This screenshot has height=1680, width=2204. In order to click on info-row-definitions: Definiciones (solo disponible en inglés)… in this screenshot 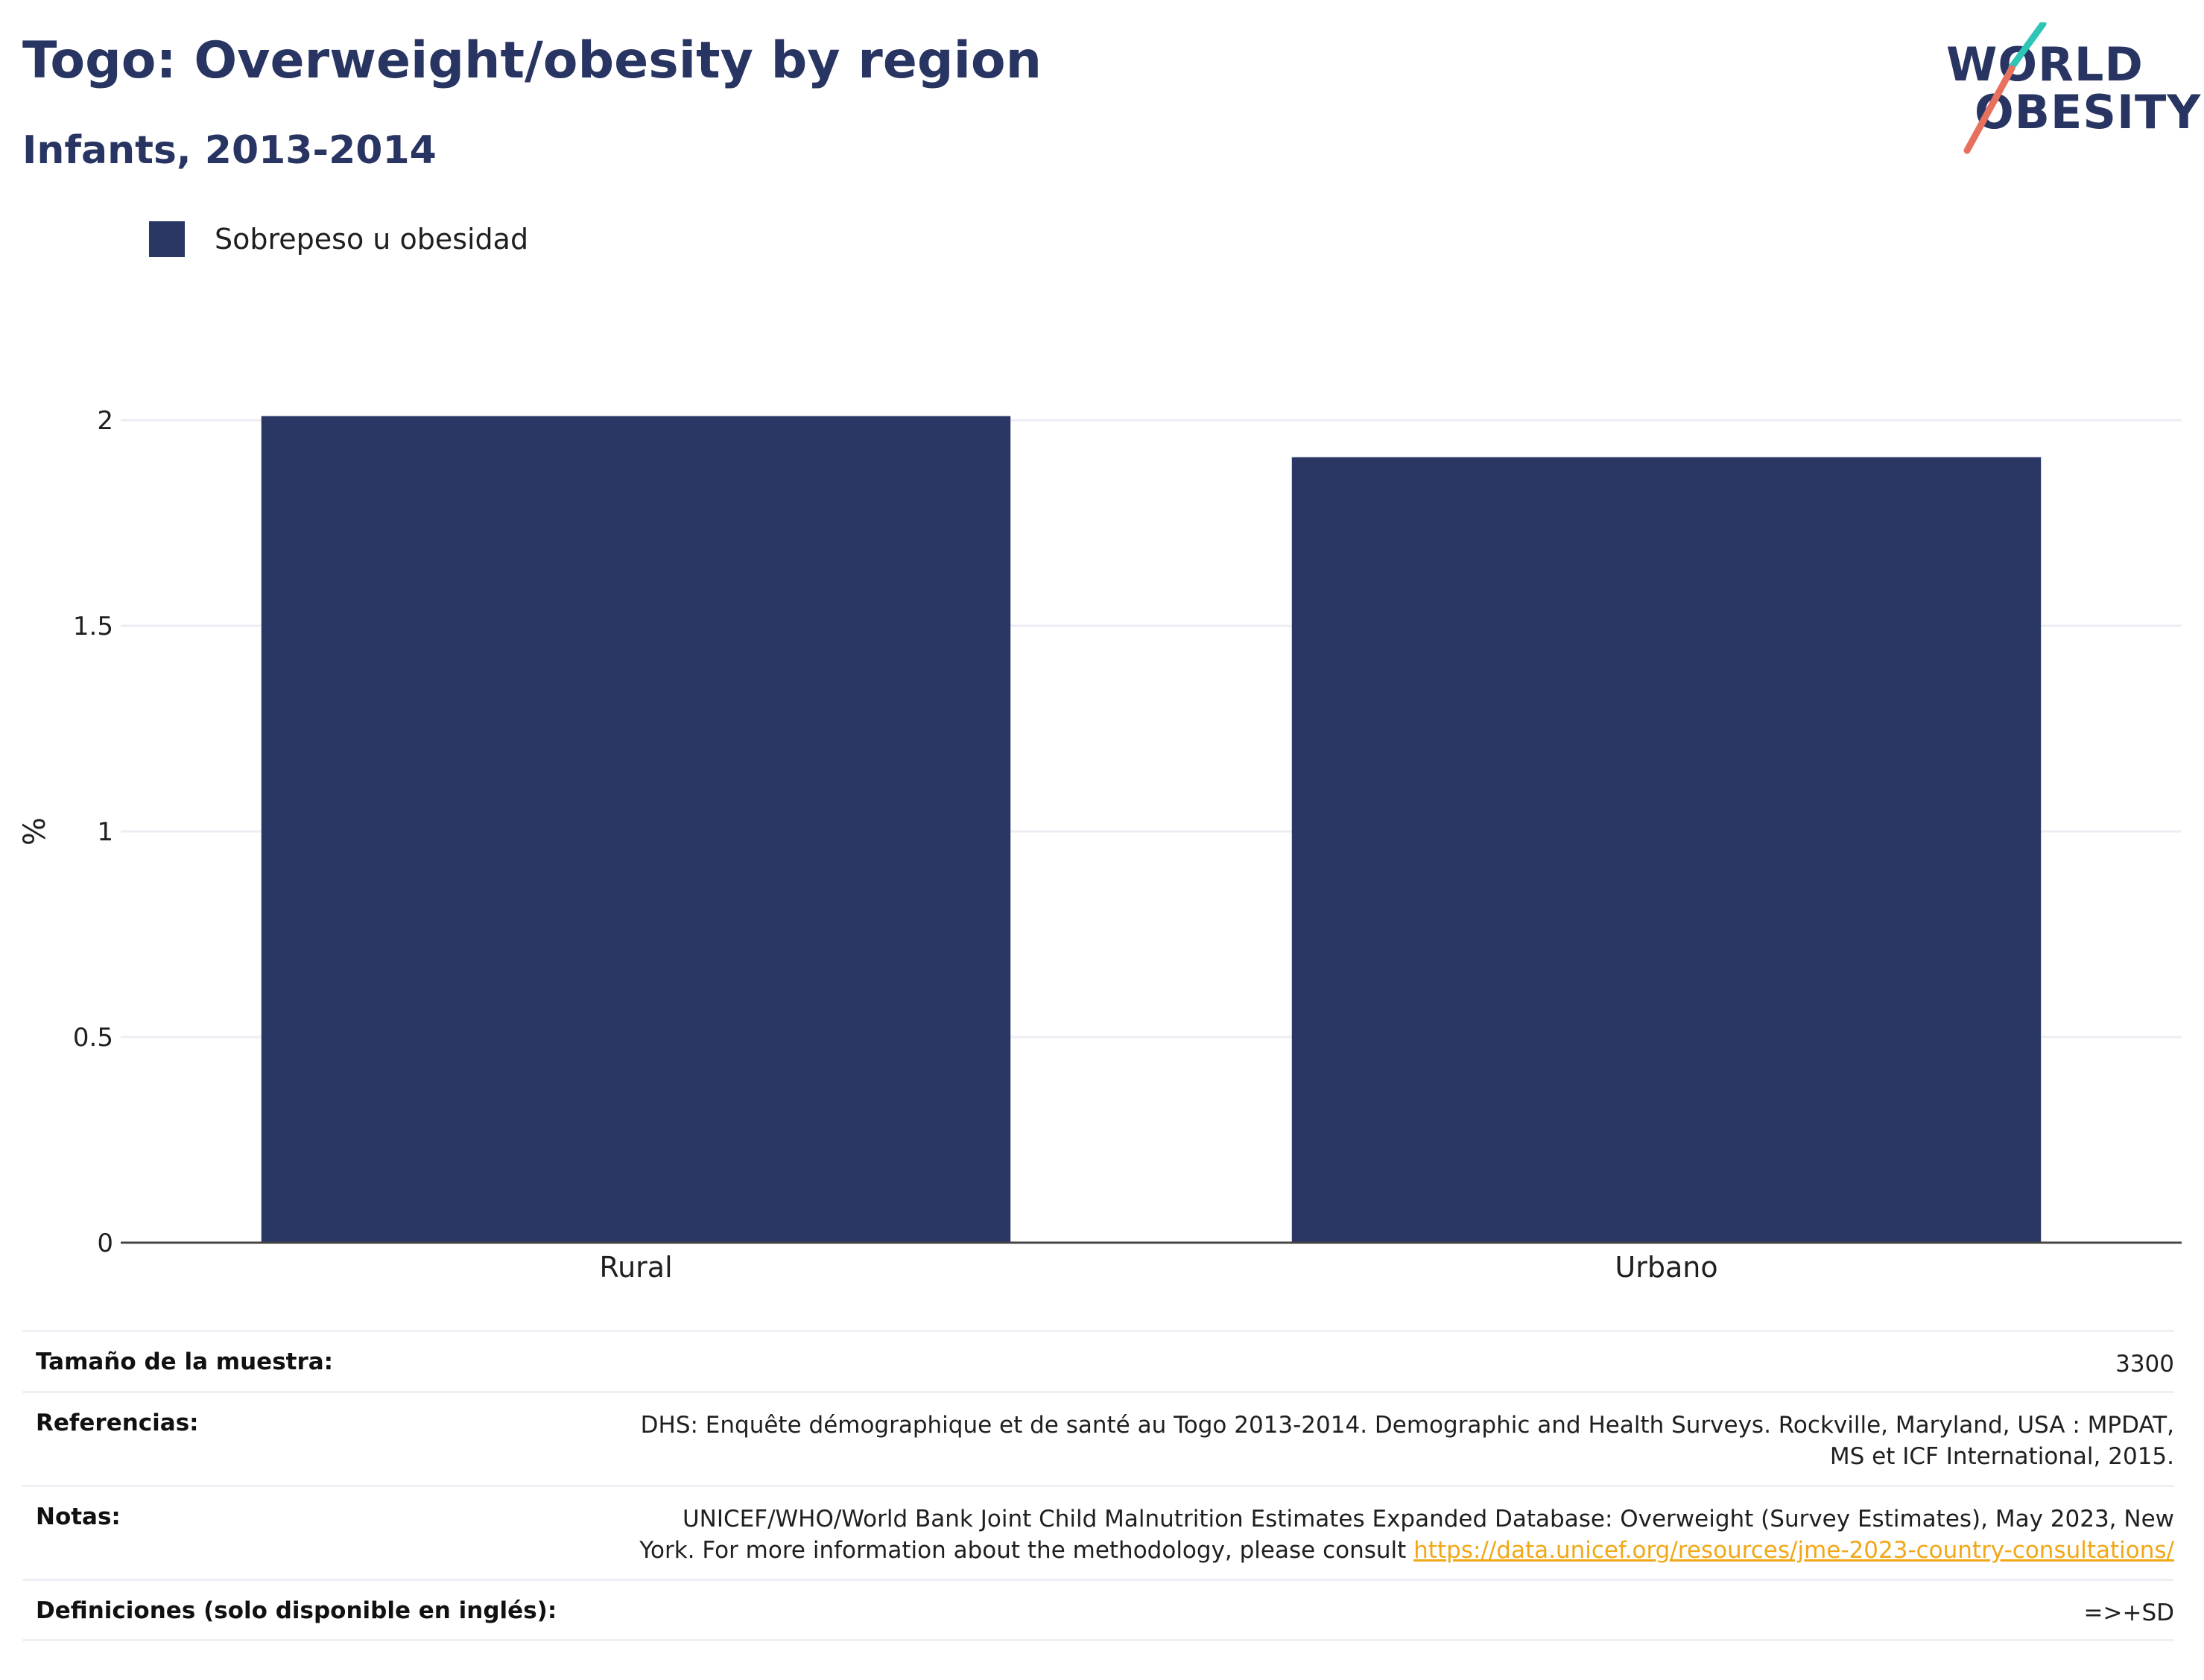, I will do `click(1098, 1610)`.